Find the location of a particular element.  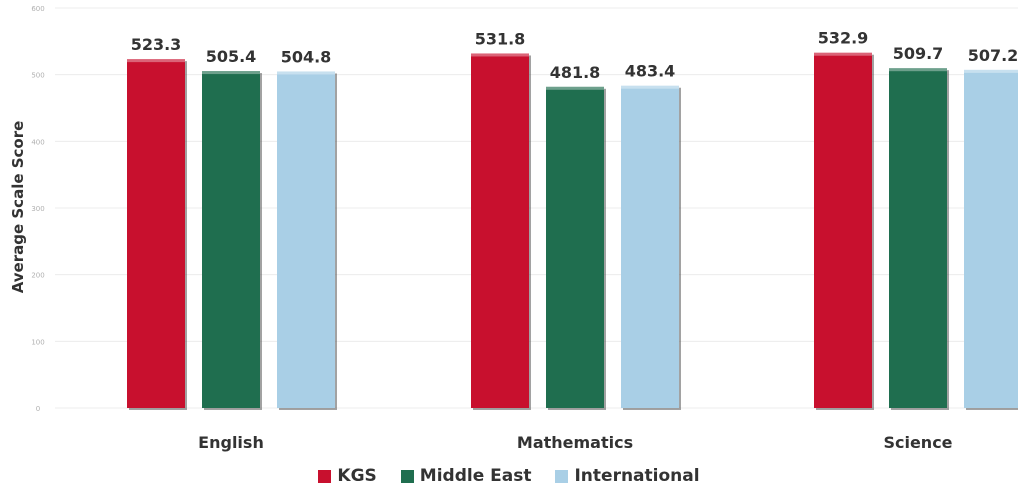

bar-edge-kgs-english is located at coordinates (156, 61).